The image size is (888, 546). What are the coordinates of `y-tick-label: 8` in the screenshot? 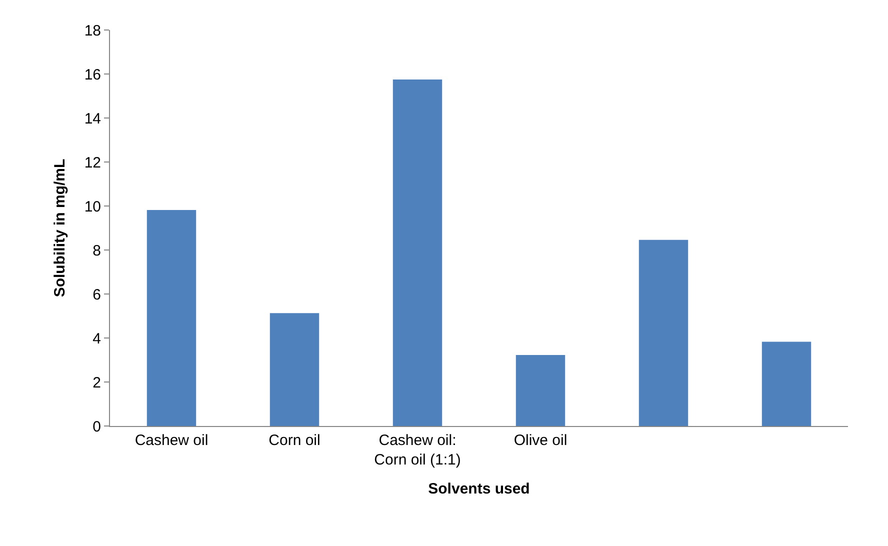 It's located at (96, 251).